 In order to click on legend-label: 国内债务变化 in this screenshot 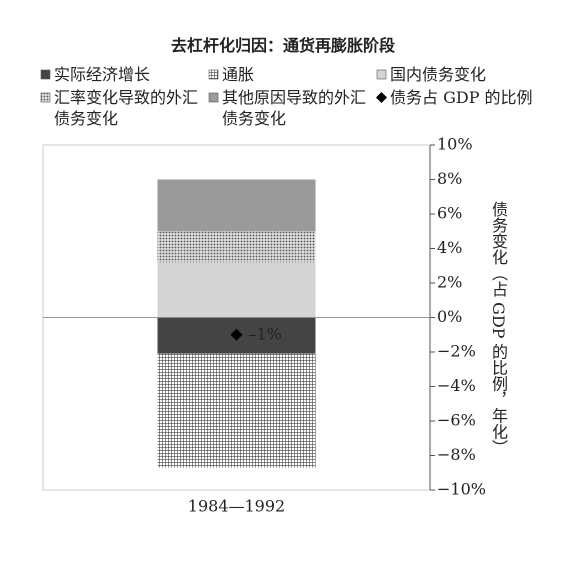, I will do `click(438, 74)`.